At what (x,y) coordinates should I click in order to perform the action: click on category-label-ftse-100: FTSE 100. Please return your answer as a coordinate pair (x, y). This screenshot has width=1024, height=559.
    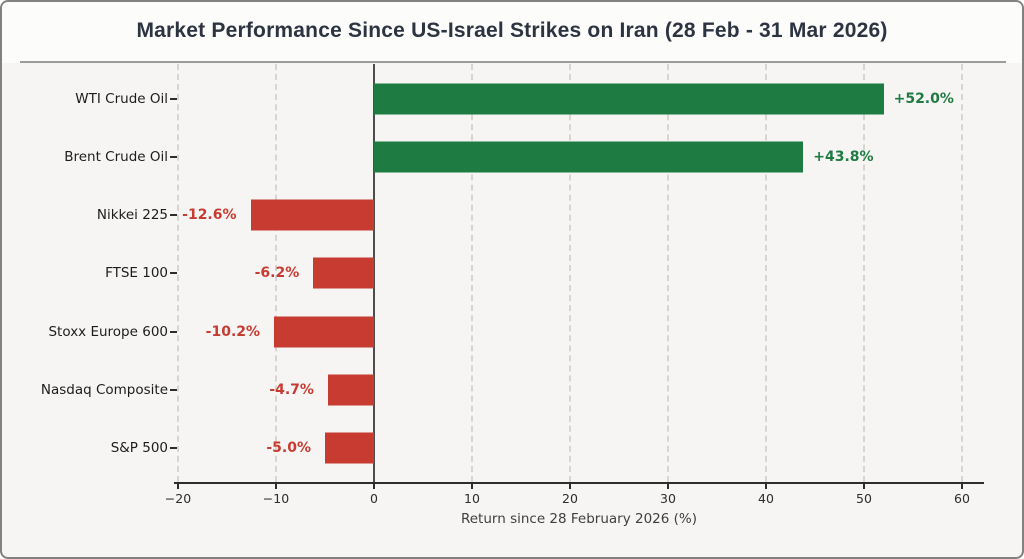
    Looking at the image, I should click on (136, 273).